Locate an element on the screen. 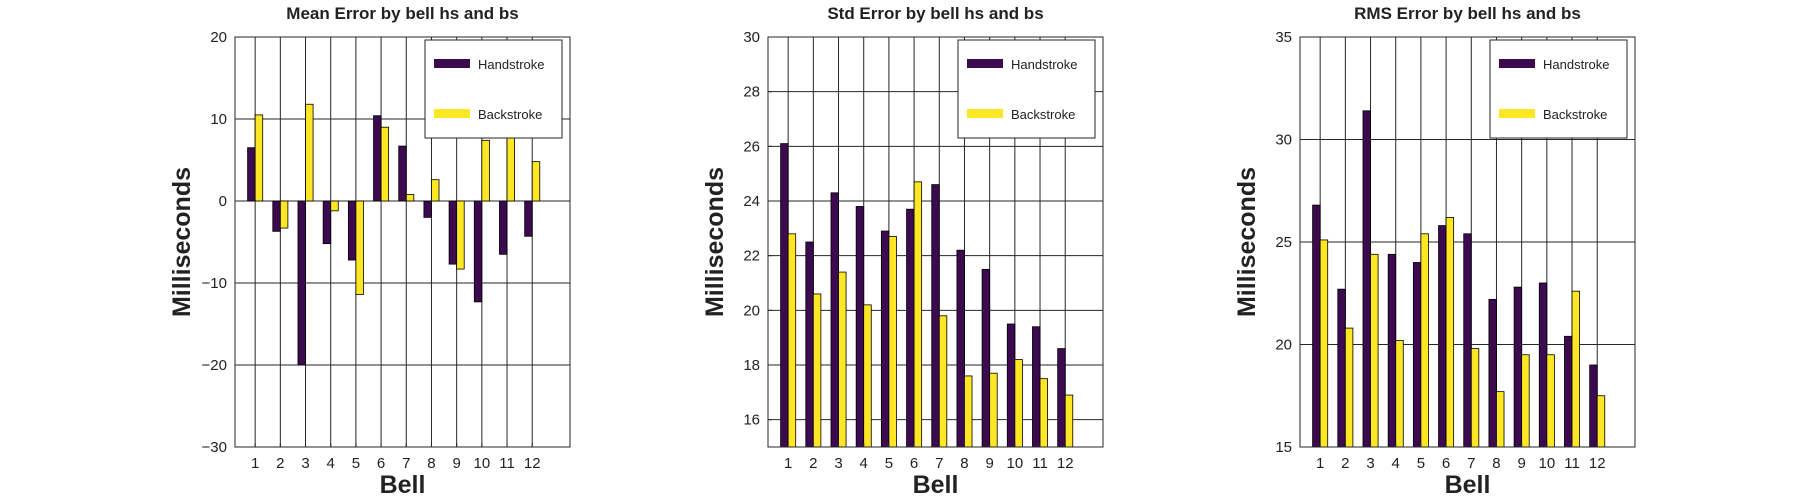 The image size is (1800, 500). y-tick-label: −30 is located at coordinates (214, 447).